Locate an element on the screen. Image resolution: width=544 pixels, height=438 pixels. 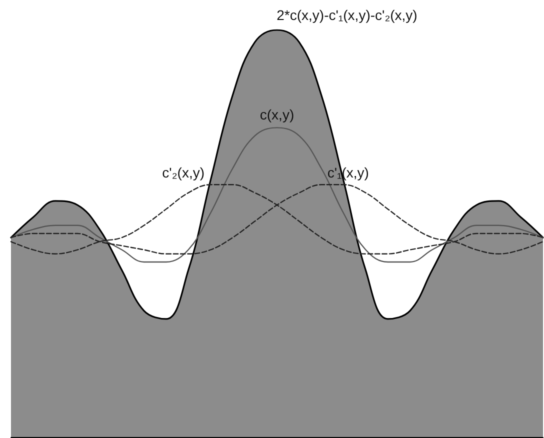
series-label: c'₂(x,y) is located at coordinates (183, 172).